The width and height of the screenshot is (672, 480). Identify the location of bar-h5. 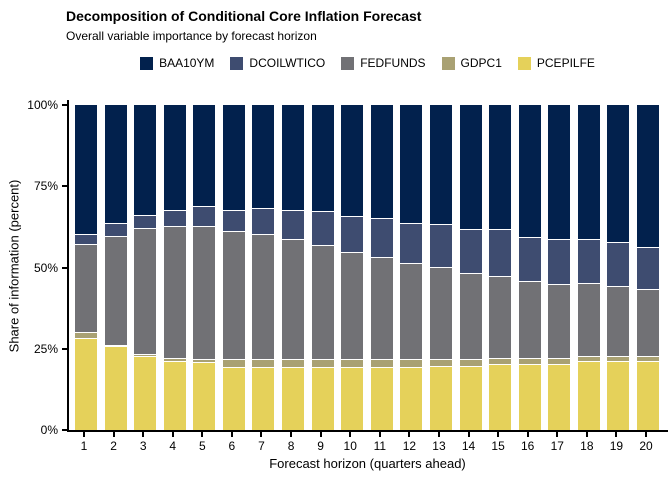
(204, 267).